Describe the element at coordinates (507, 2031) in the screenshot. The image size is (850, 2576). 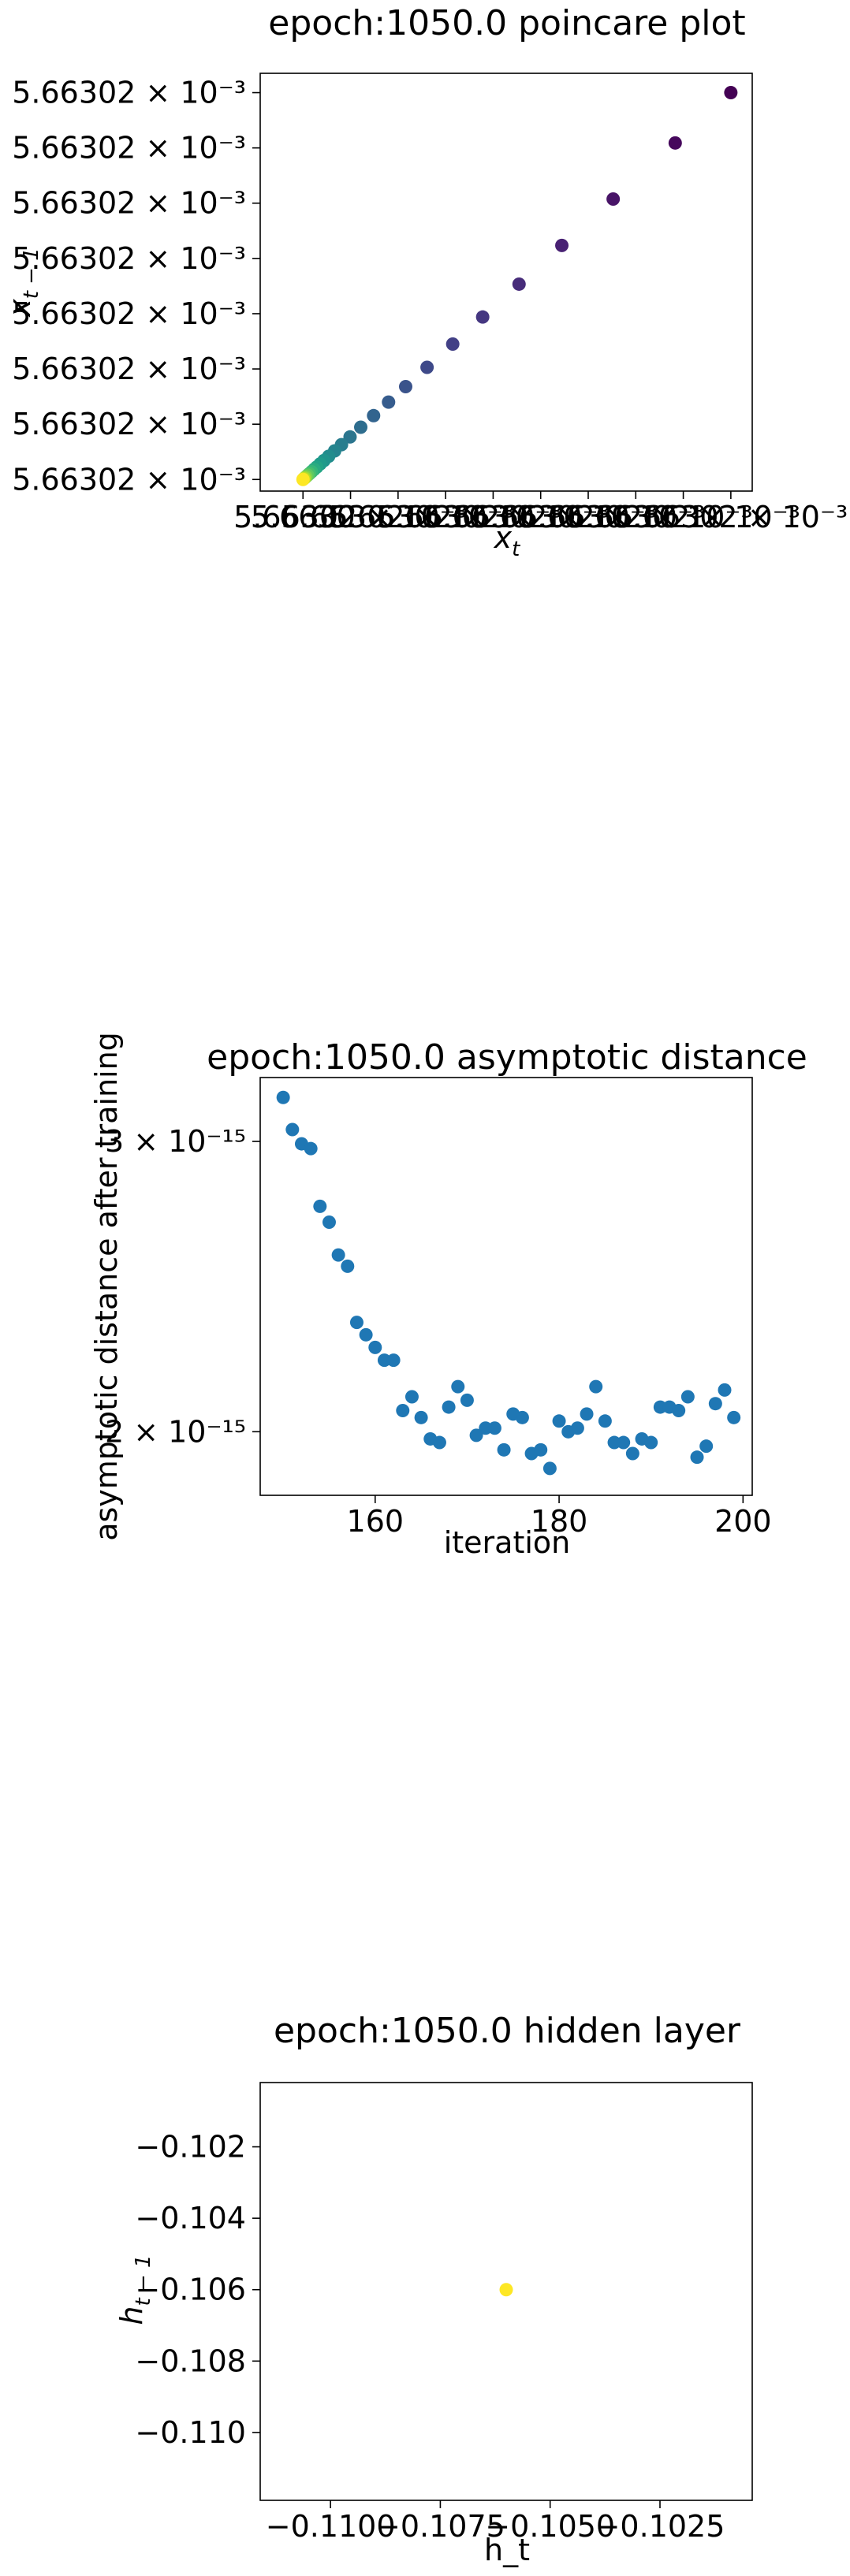
I see `hidden-layer-title: epoch:1050.0 hidden layer` at that location.